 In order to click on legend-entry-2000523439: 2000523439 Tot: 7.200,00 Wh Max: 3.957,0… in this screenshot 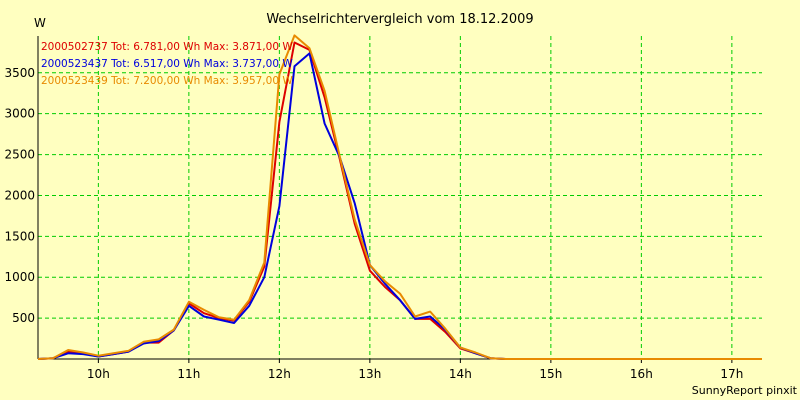, I will do `click(167, 81)`.